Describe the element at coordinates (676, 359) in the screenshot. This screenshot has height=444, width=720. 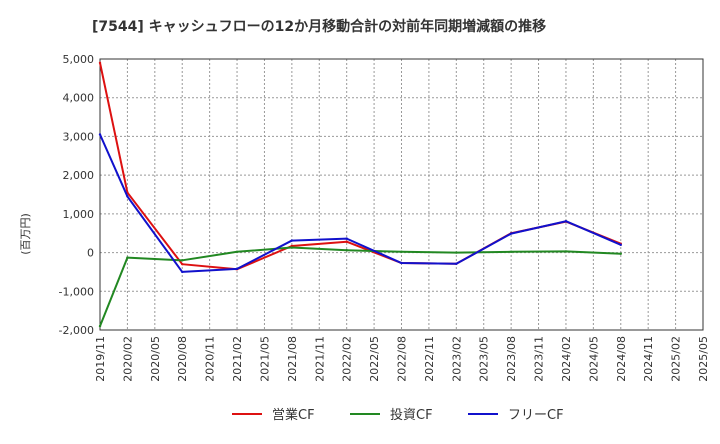
I see `x-tick-label: 2025/02` at that location.